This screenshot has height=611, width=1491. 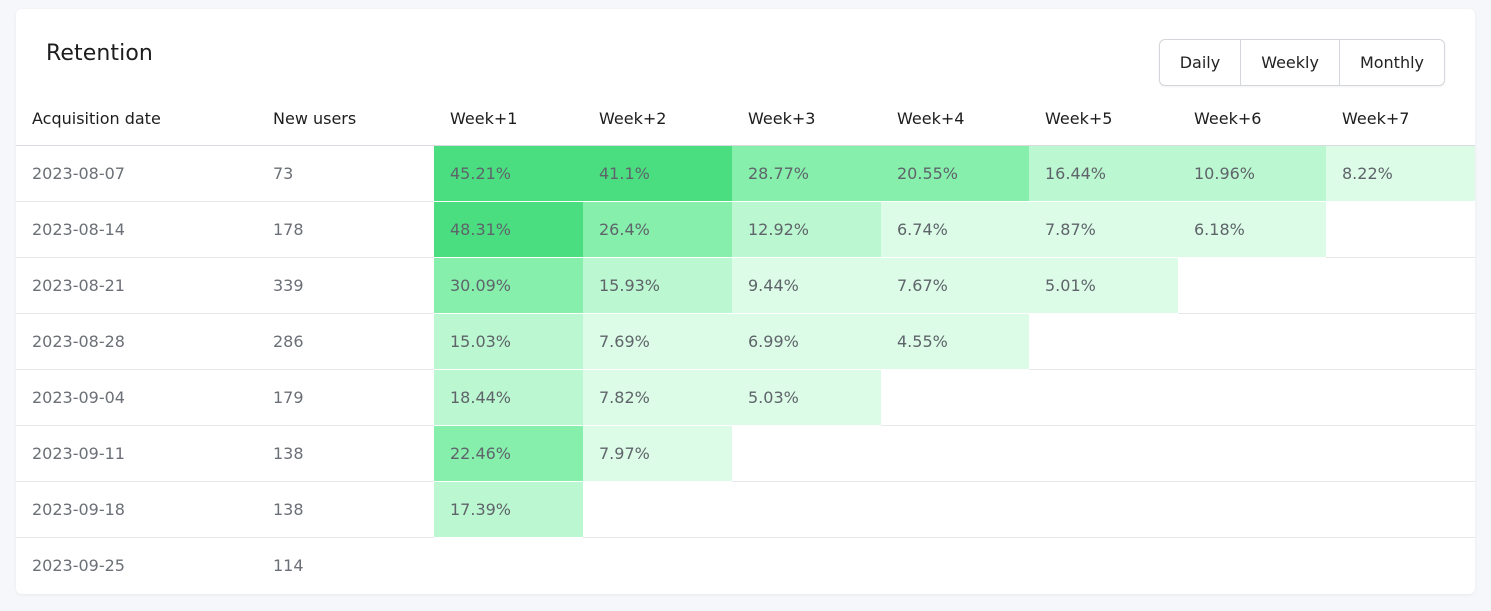 I want to click on retention-cell: 22.46%, so click(x=508, y=453).